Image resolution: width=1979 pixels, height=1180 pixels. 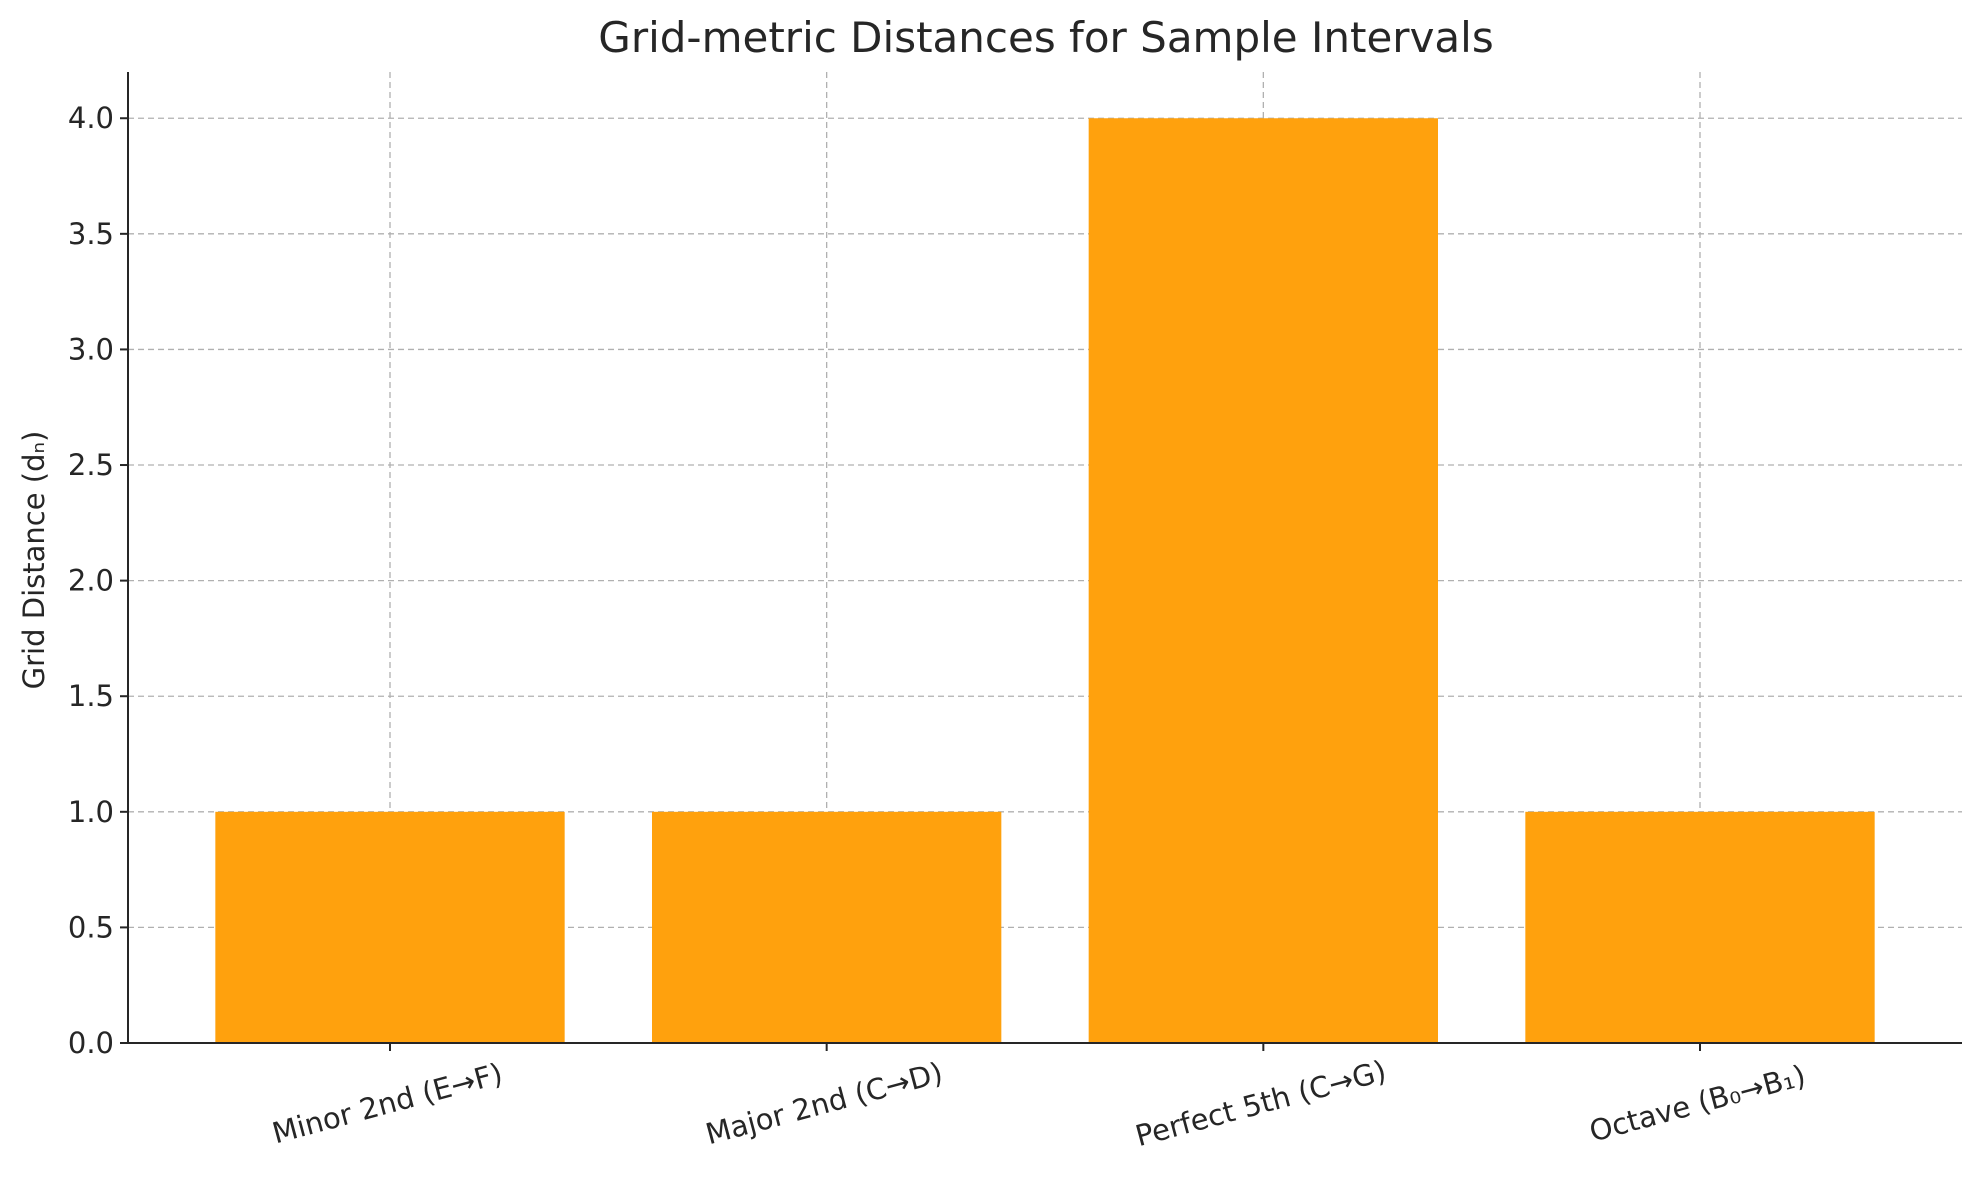 I want to click on y-tick-label: 0.5, so click(x=91, y=927).